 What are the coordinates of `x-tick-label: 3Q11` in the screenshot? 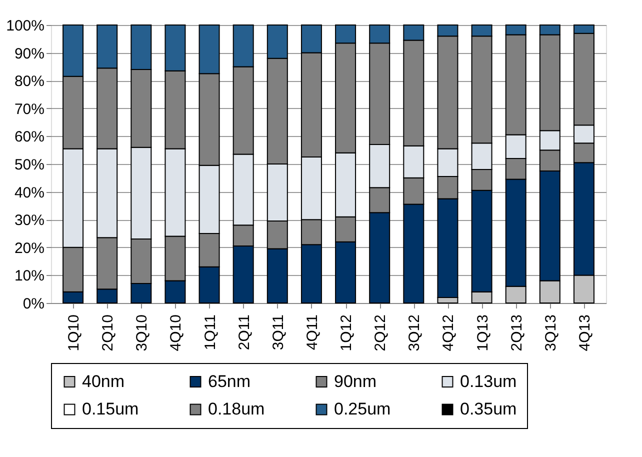 It's located at (278, 332).